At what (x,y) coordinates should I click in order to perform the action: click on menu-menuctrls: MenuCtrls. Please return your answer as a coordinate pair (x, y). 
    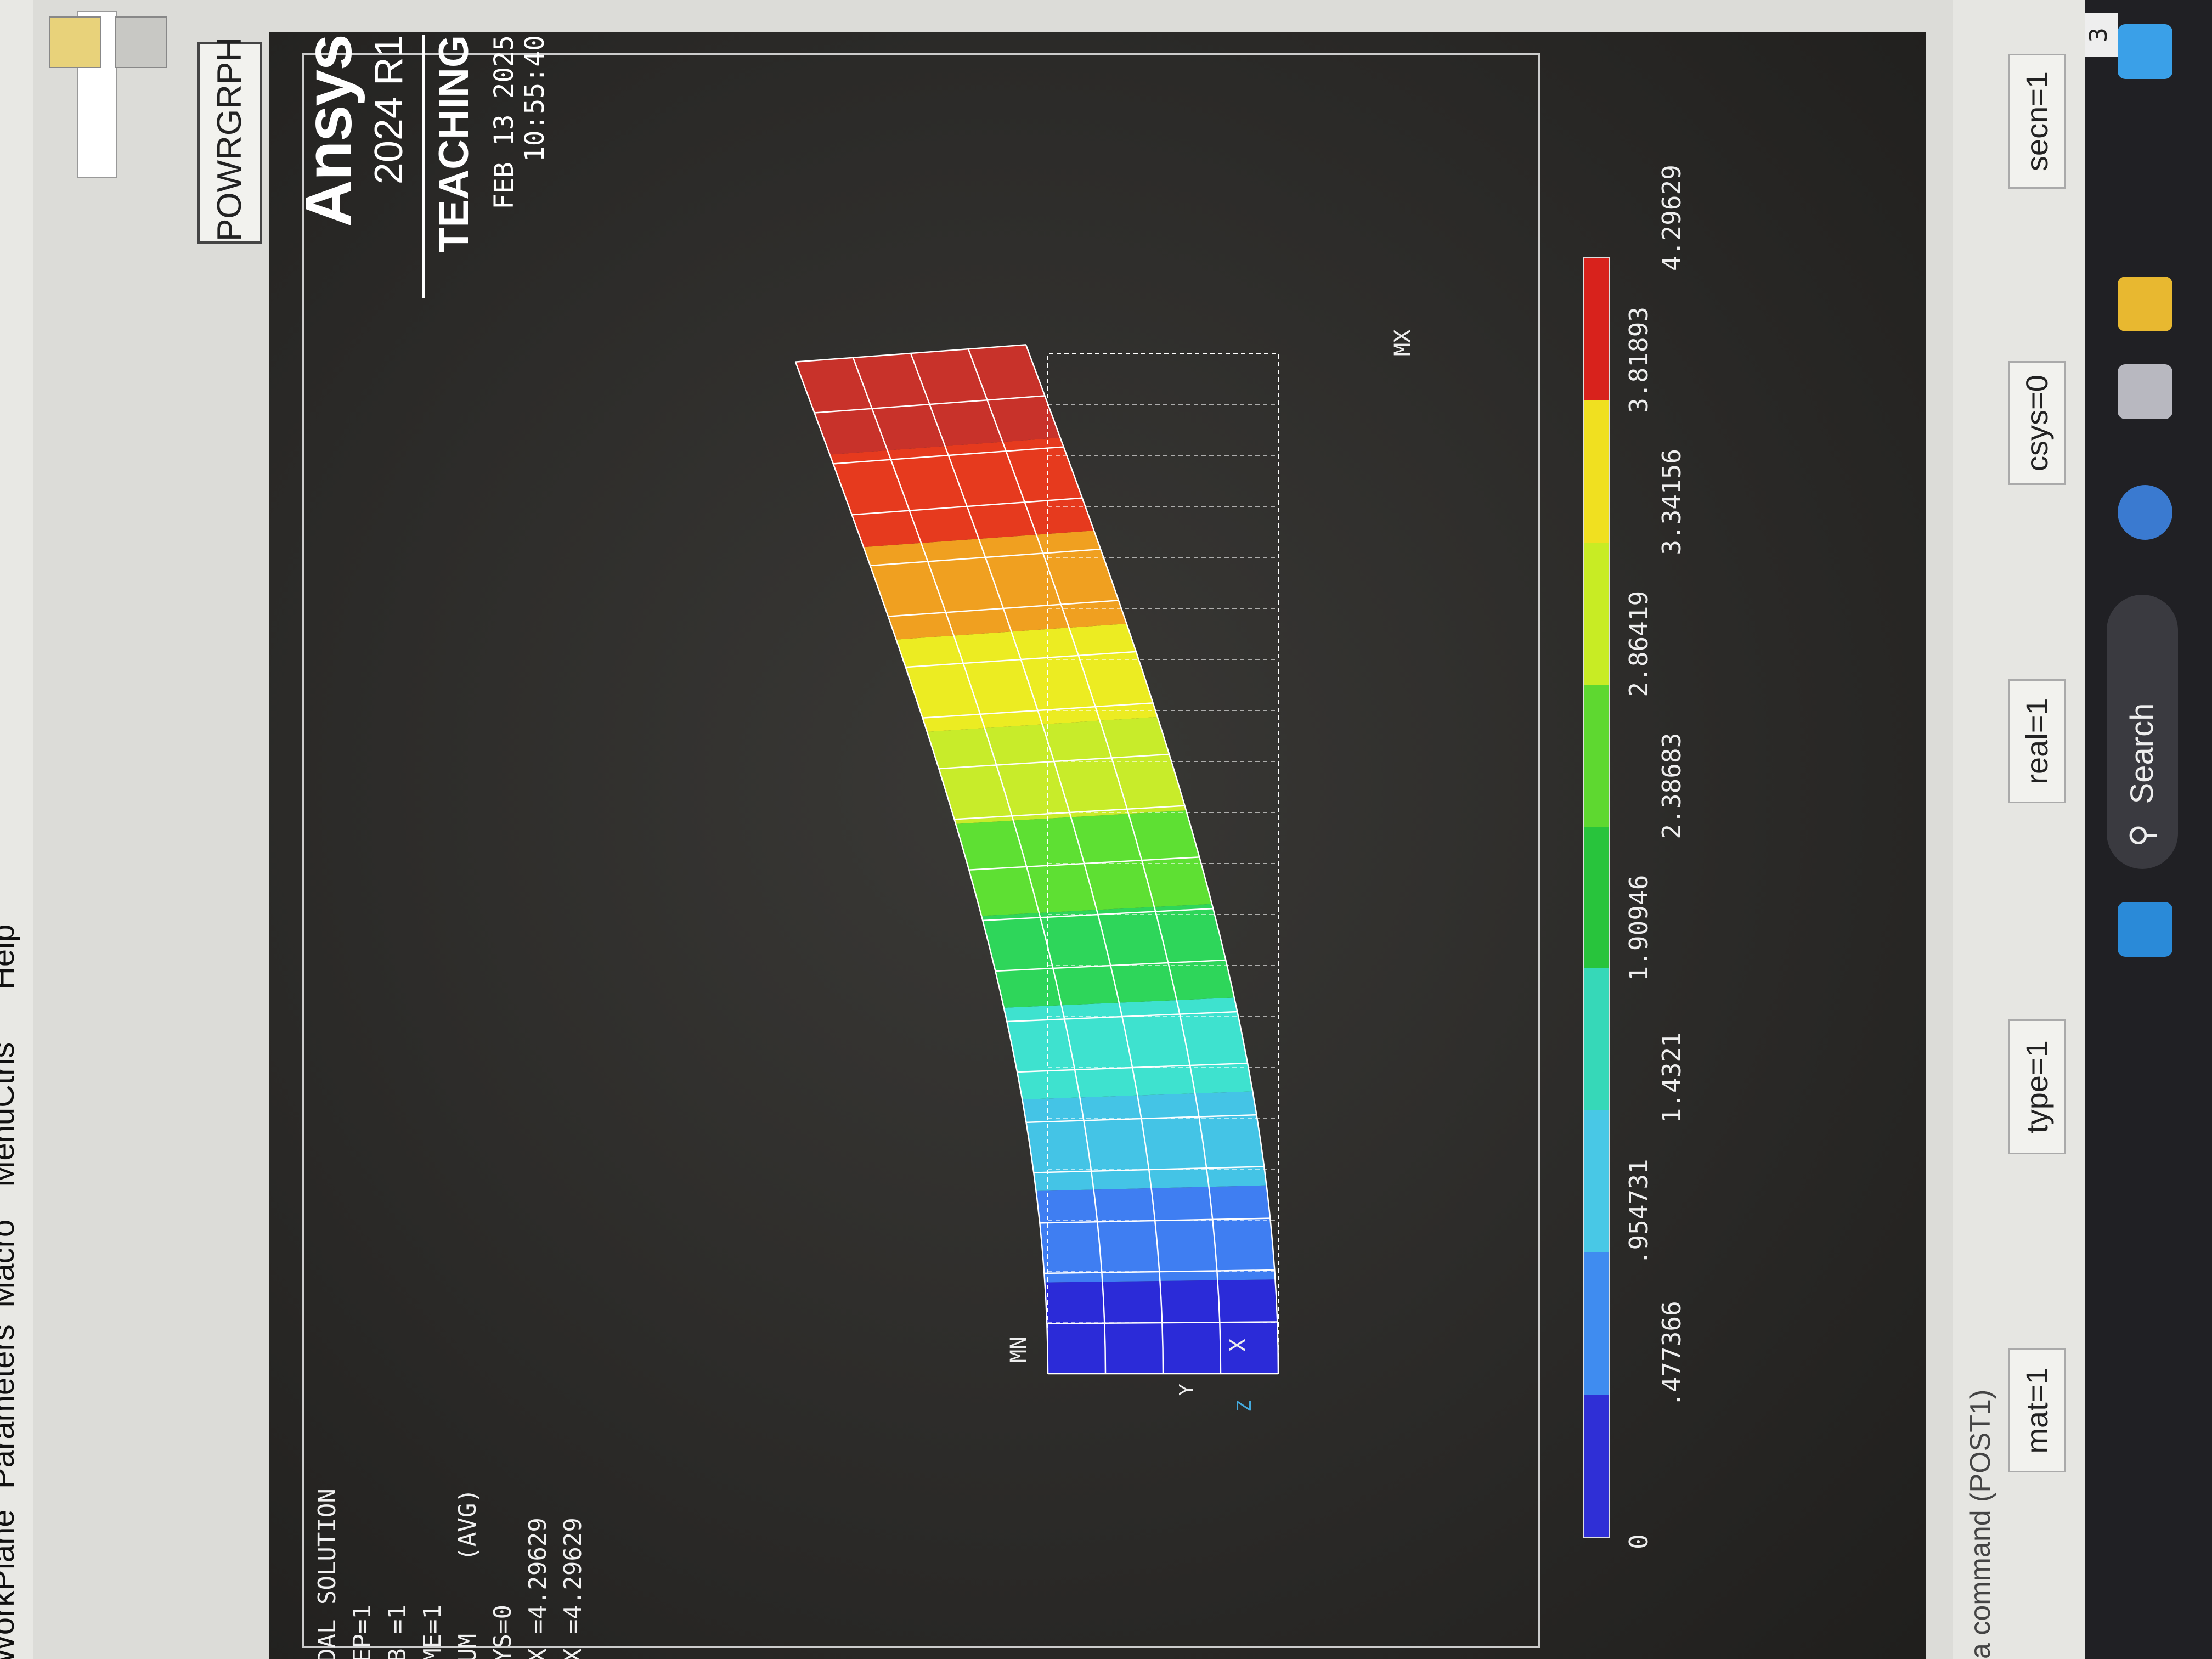
    Looking at the image, I should click on (10, 1114).